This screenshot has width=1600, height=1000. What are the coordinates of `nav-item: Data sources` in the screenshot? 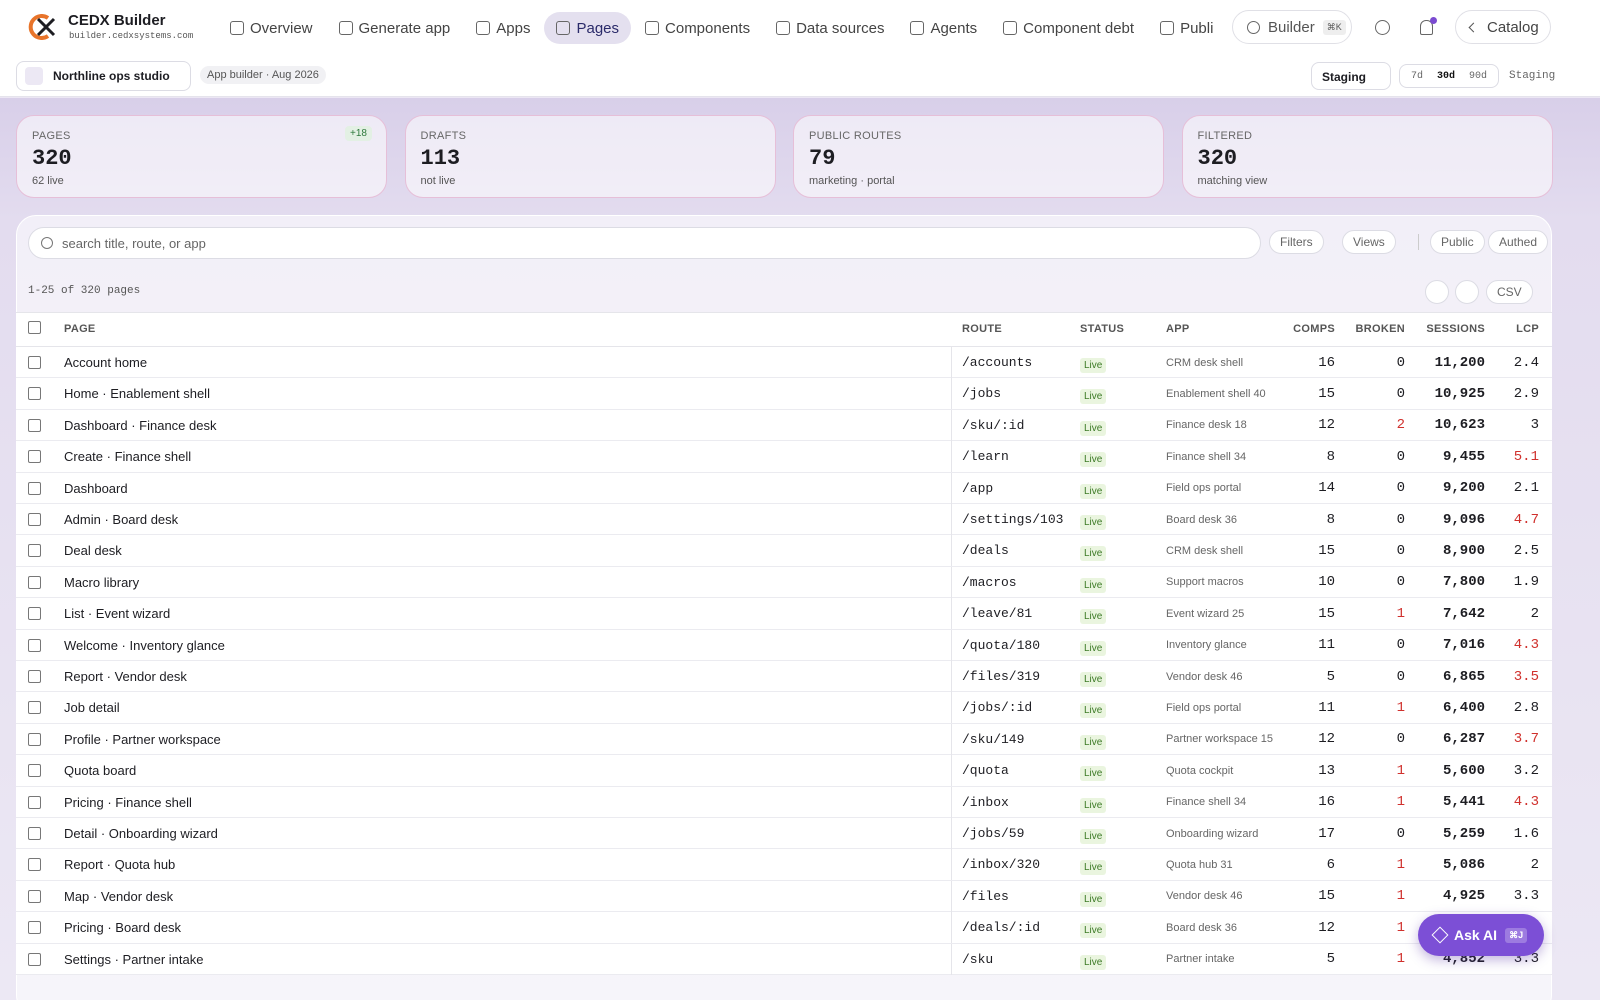 It's located at (830, 28).